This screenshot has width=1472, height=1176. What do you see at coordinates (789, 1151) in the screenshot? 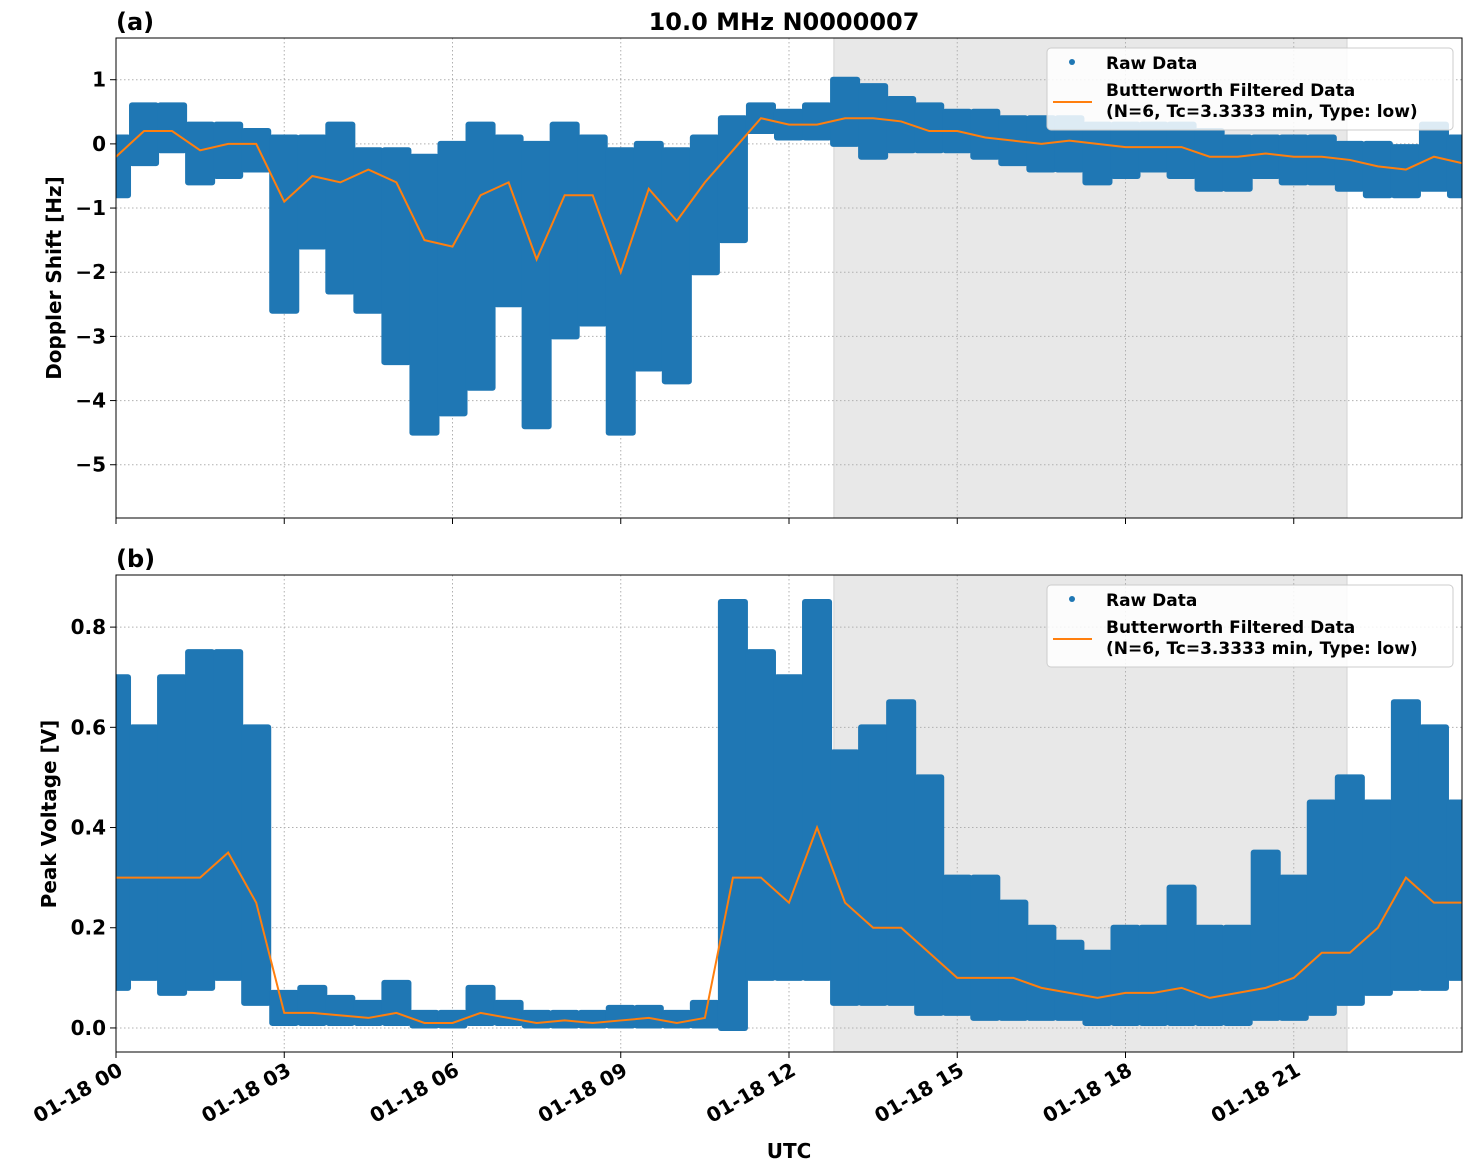
I see `x-axis-label: UTC` at bounding box center [789, 1151].